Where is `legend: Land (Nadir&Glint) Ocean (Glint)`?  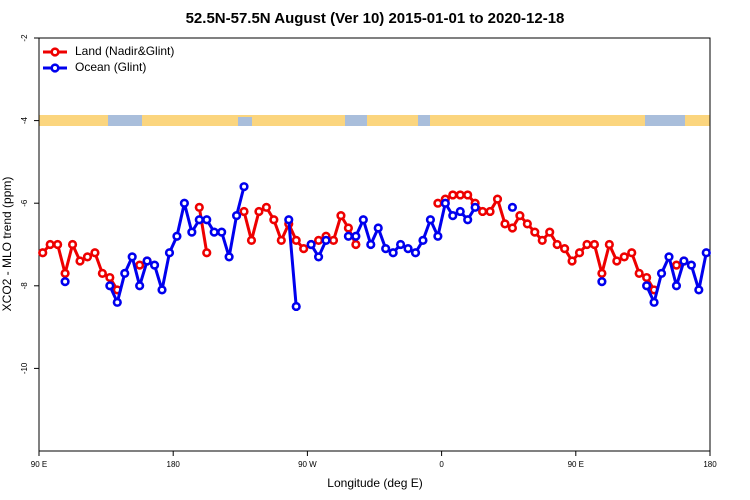 legend: Land (Nadir&Glint) Ocean (Glint) is located at coordinates (108, 59).